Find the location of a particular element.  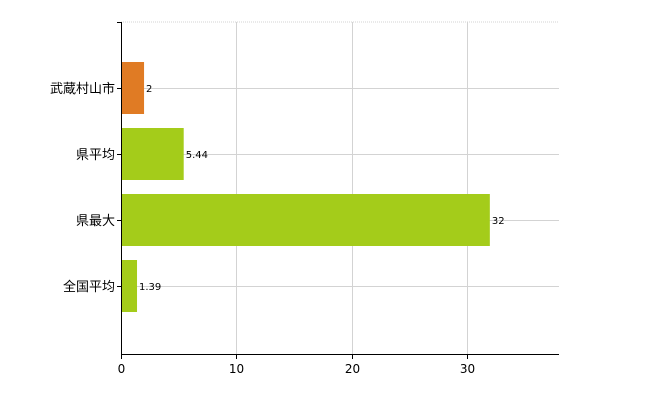

x-tick-label: 0 is located at coordinates (122, 369).